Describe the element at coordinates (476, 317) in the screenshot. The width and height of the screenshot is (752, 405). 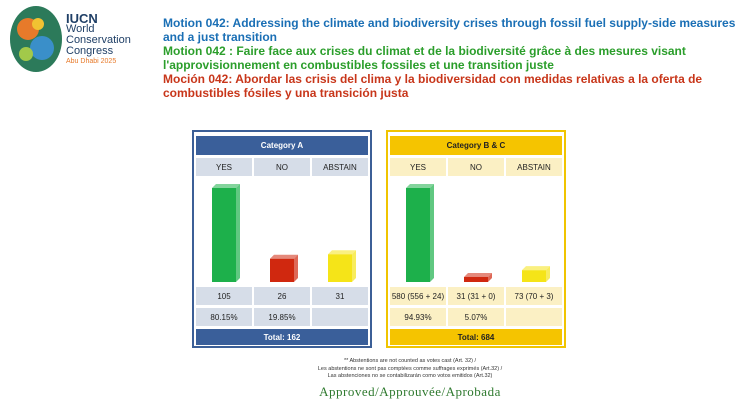
I see `percent-label: 5.07%` at that location.